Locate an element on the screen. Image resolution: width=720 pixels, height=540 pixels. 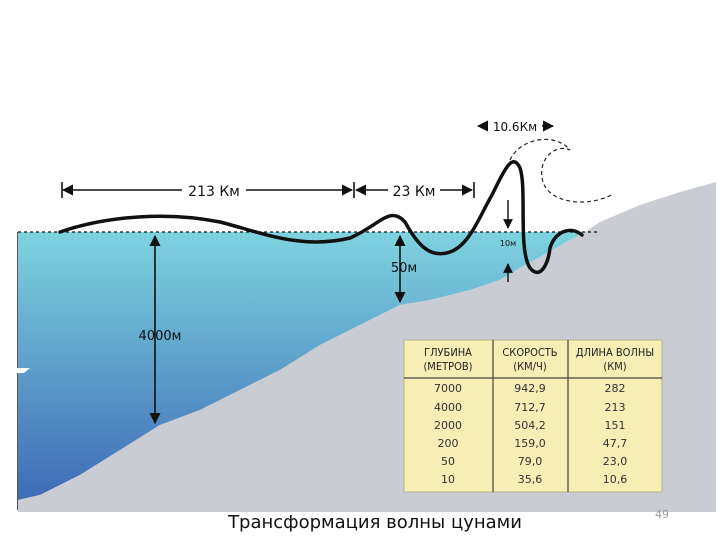
table-cell: 504,2 is located at coordinates (530, 425).